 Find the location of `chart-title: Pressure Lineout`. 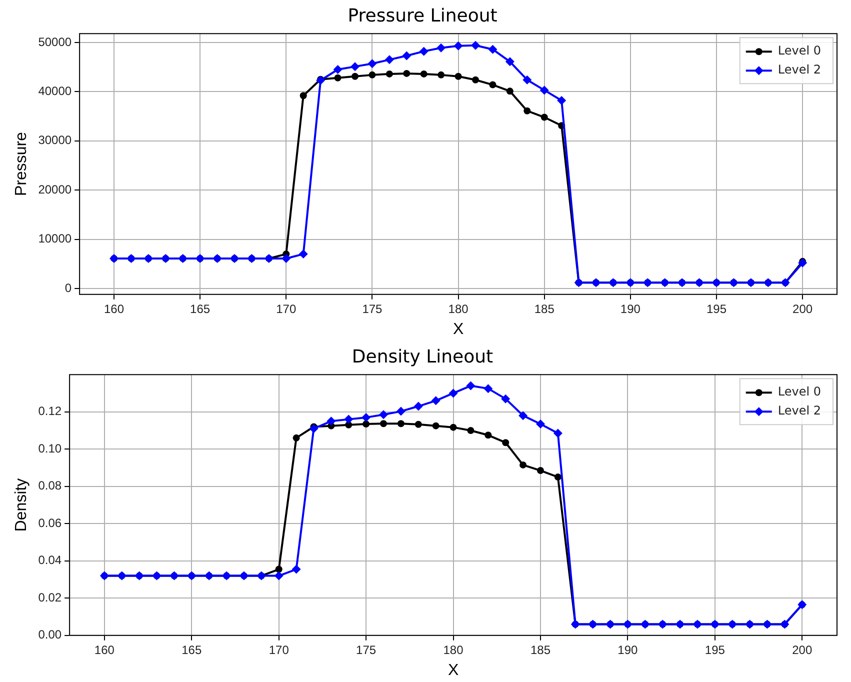

chart-title: Pressure Lineout is located at coordinates (423, 15).